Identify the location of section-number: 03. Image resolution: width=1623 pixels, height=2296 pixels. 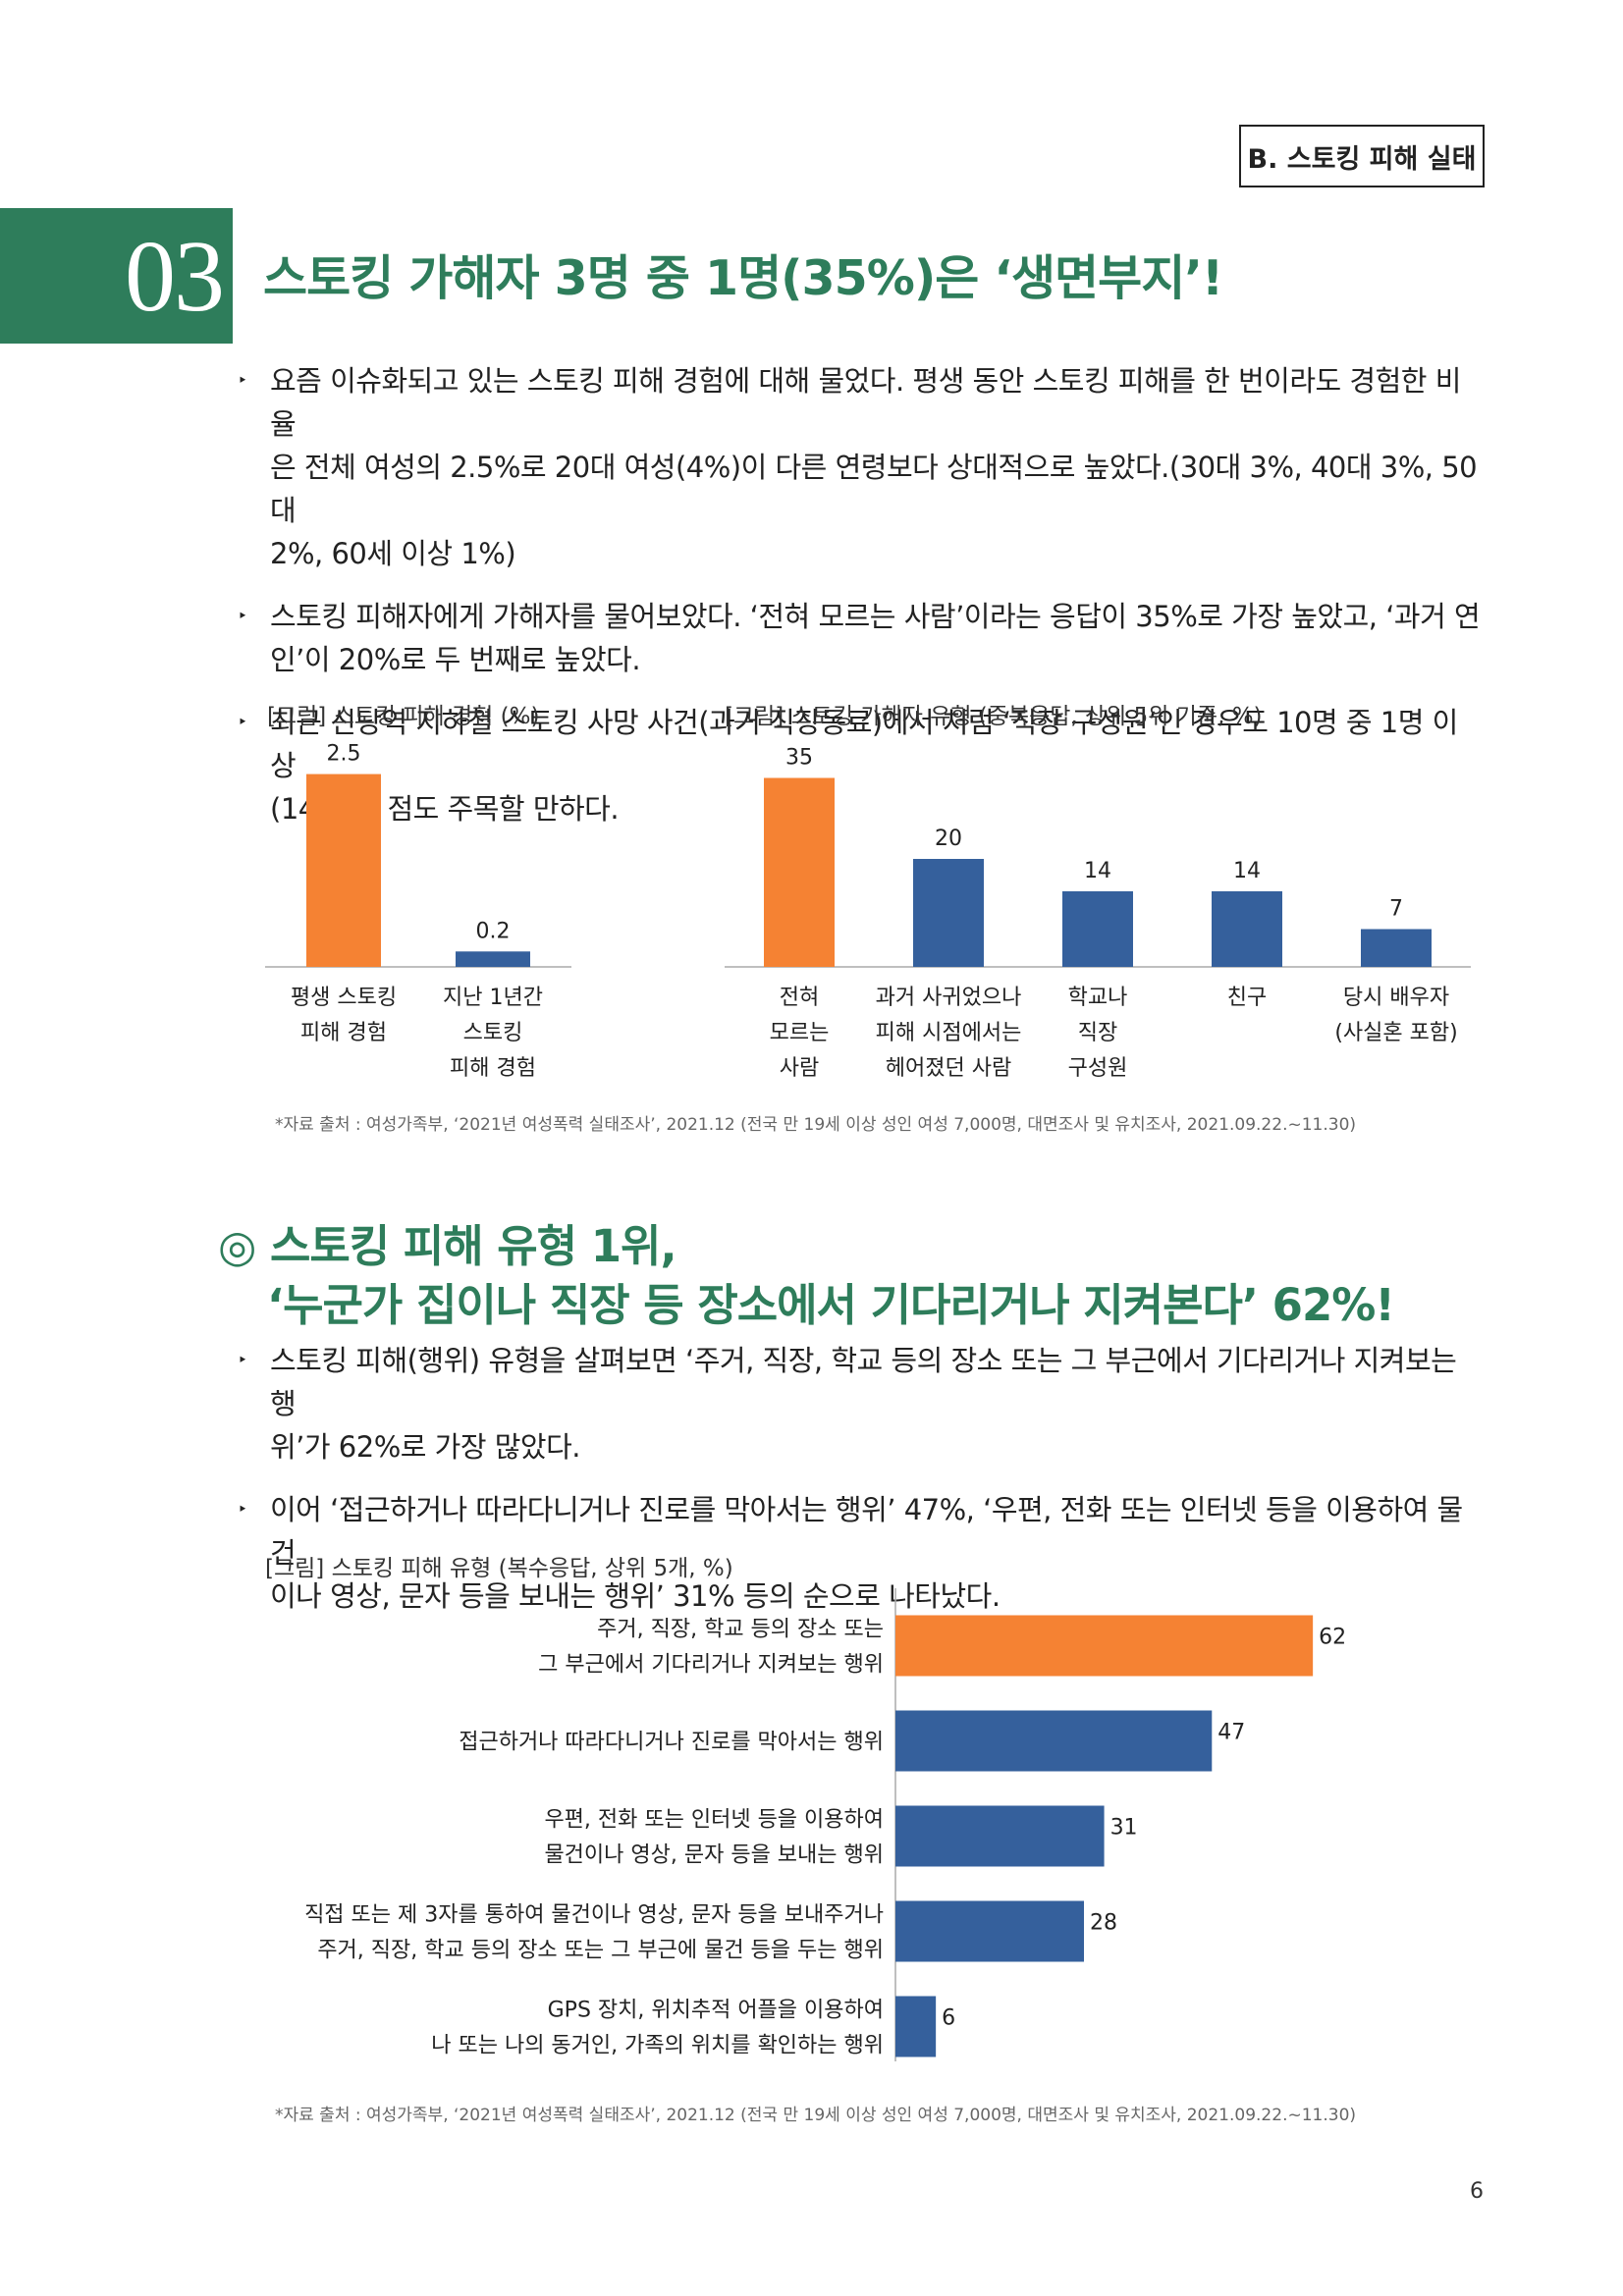
(116, 276).